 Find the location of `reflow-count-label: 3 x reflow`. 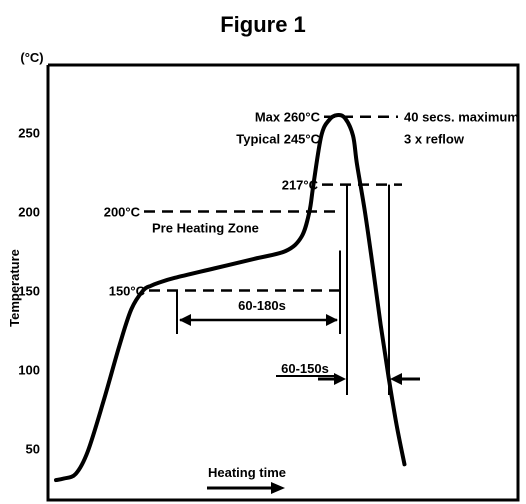

reflow-count-label: 3 x reflow is located at coordinates (434, 139).